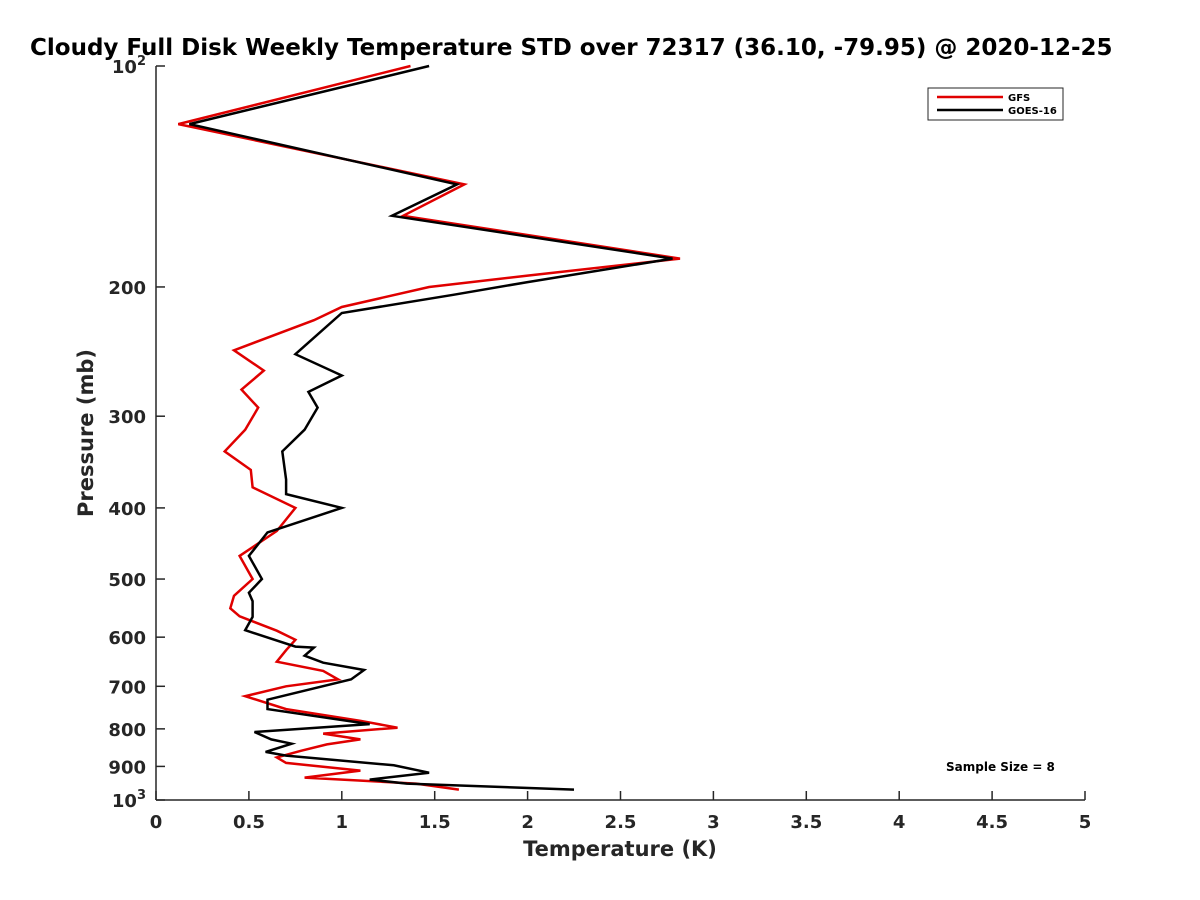  I want to click on x-ticks: 0 0.5 1 1.5 2 2.5 3 3.5 4 4.5 5, so click(621, 812).